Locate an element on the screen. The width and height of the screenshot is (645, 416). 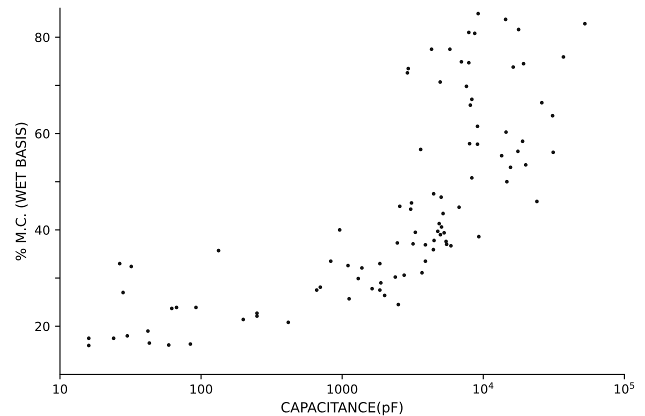
y-axis-title: % M.C. (WET BASIS) is located at coordinates (21, 191).